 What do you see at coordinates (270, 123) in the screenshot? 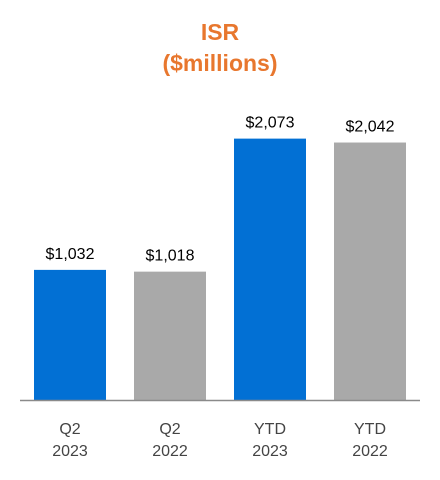
I see `value-label-2: $2,073` at bounding box center [270, 123].